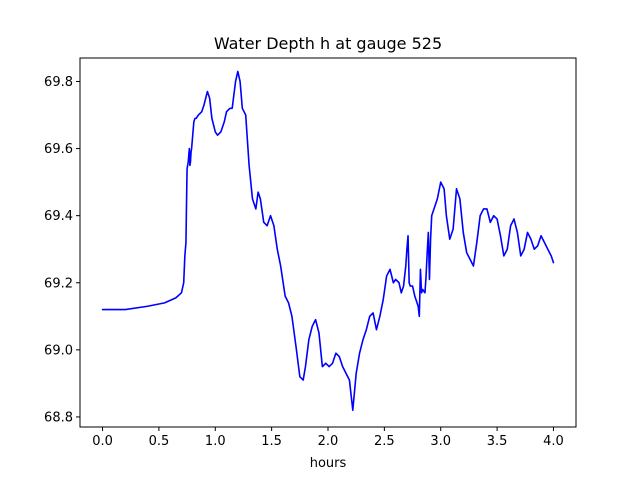  What do you see at coordinates (328, 441) in the screenshot?
I see `x-tick-label: 2.0` at bounding box center [328, 441].